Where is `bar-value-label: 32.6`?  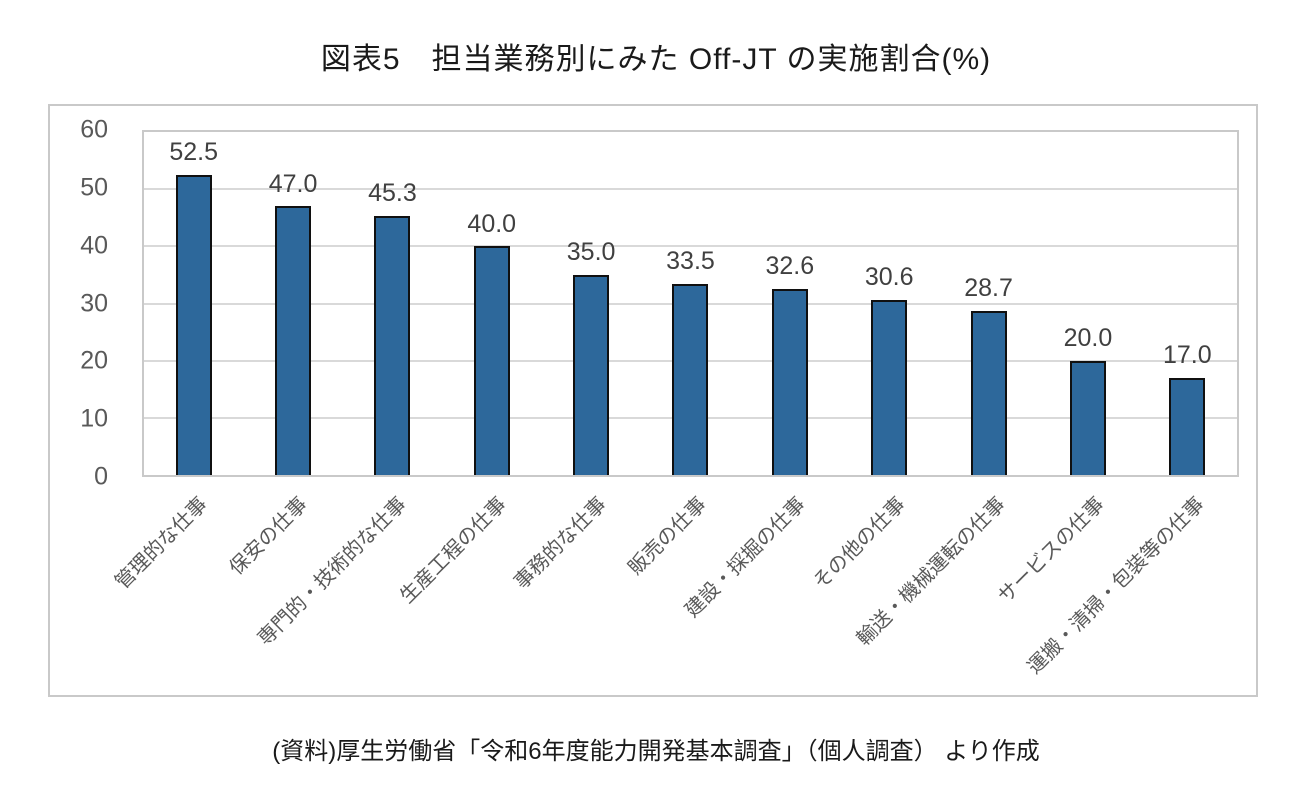 bar-value-label: 32.6 is located at coordinates (790, 265).